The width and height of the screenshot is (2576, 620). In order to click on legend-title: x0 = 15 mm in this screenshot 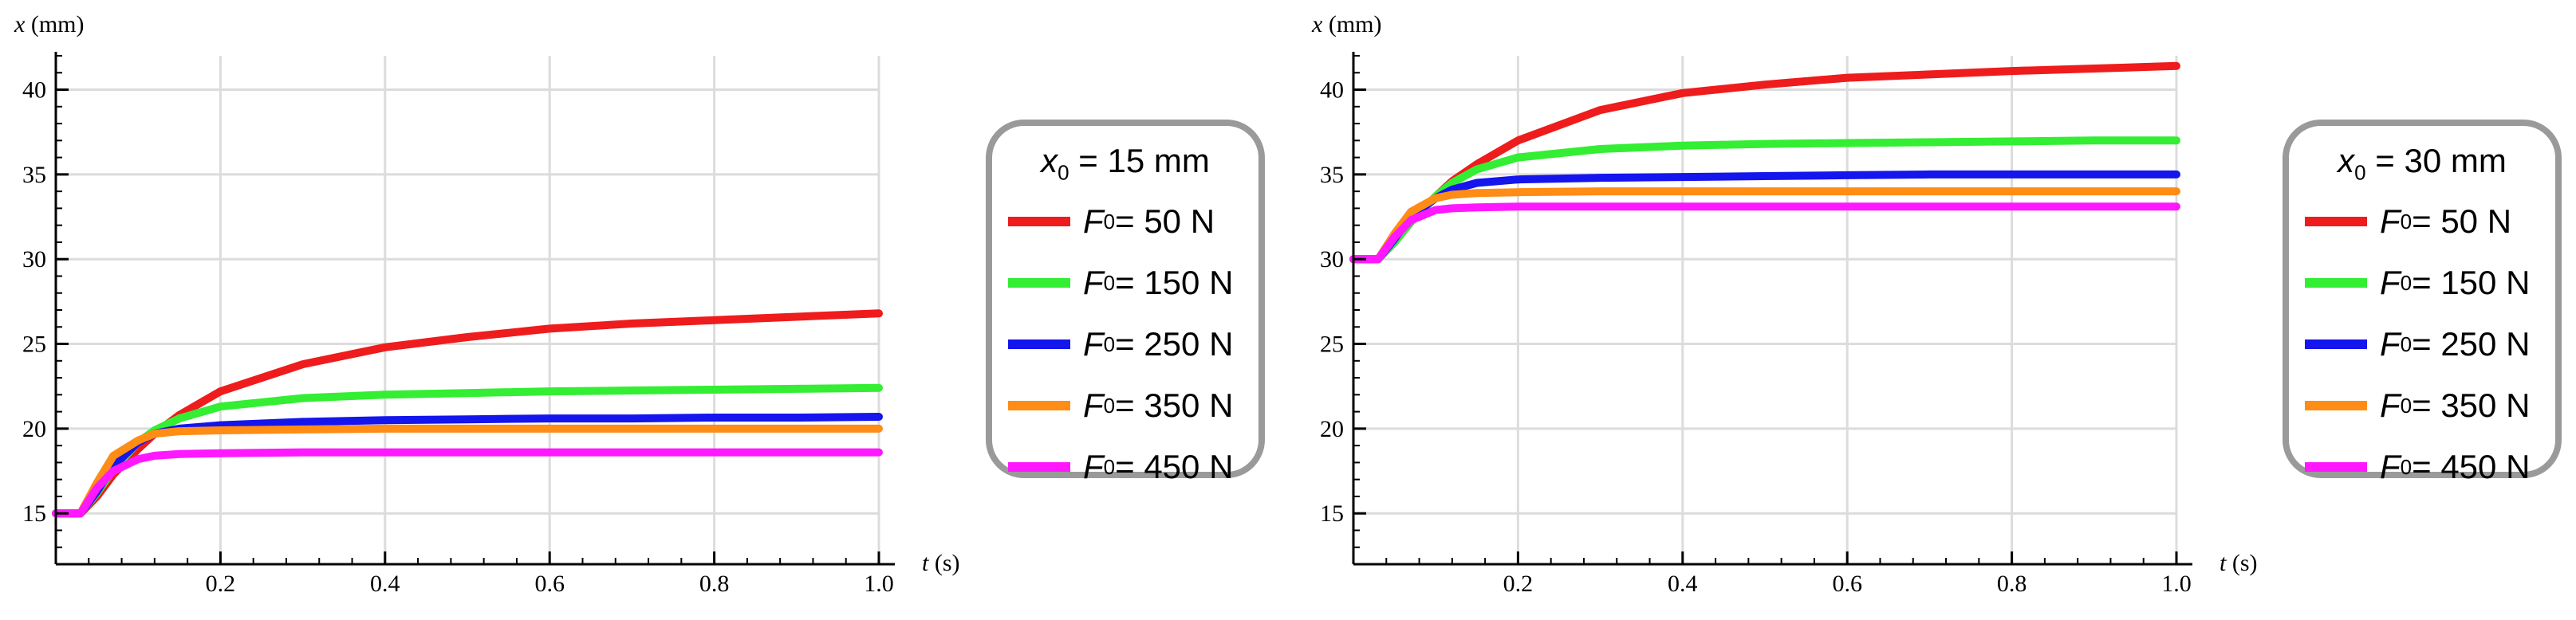, I will do `click(1125, 163)`.